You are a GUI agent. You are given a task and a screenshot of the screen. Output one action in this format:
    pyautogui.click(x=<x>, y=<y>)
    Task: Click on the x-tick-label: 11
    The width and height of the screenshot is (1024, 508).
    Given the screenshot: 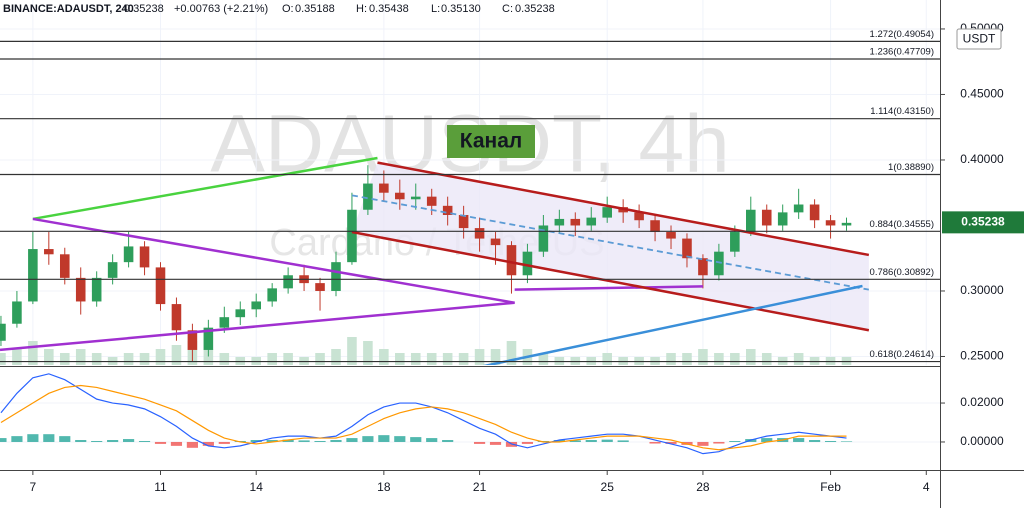 What is the action you would take?
    pyautogui.click(x=160, y=487)
    